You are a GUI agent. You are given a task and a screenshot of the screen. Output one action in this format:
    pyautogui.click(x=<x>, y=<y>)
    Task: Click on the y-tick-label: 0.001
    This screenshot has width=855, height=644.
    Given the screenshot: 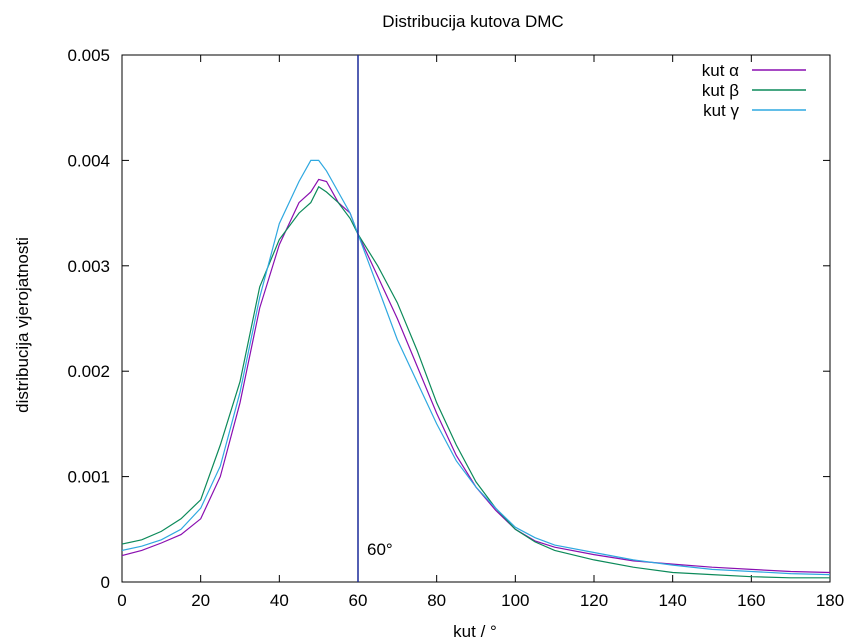 What is the action you would take?
    pyautogui.click(x=88, y=477)
    